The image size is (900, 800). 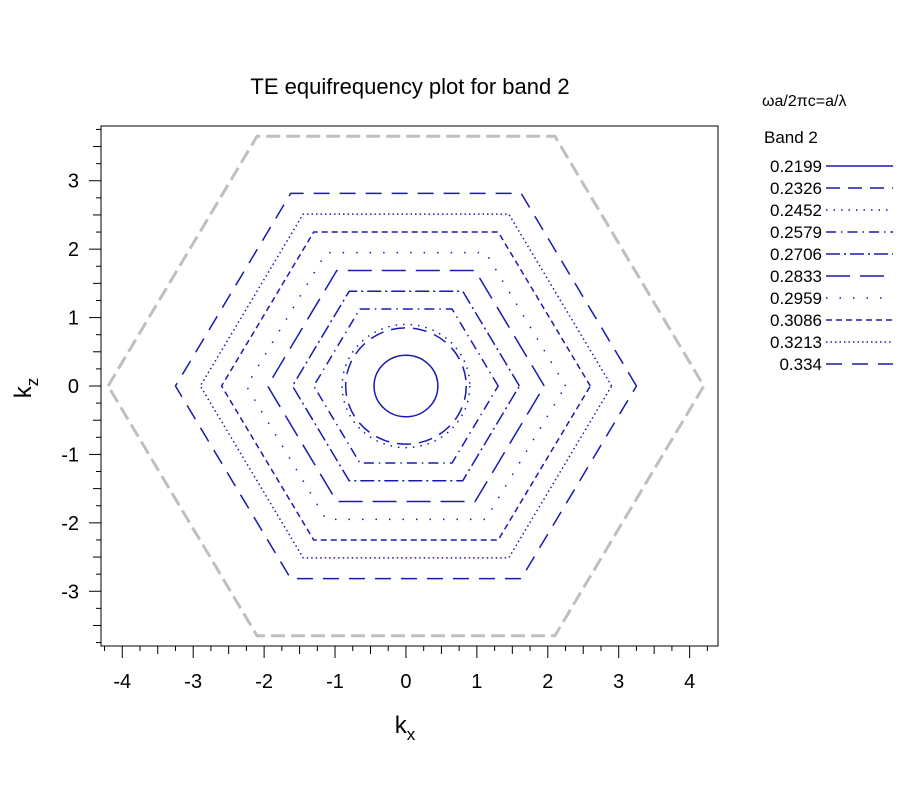 I want to click on legend-label: 0.2959, so click(x=796, y=298).